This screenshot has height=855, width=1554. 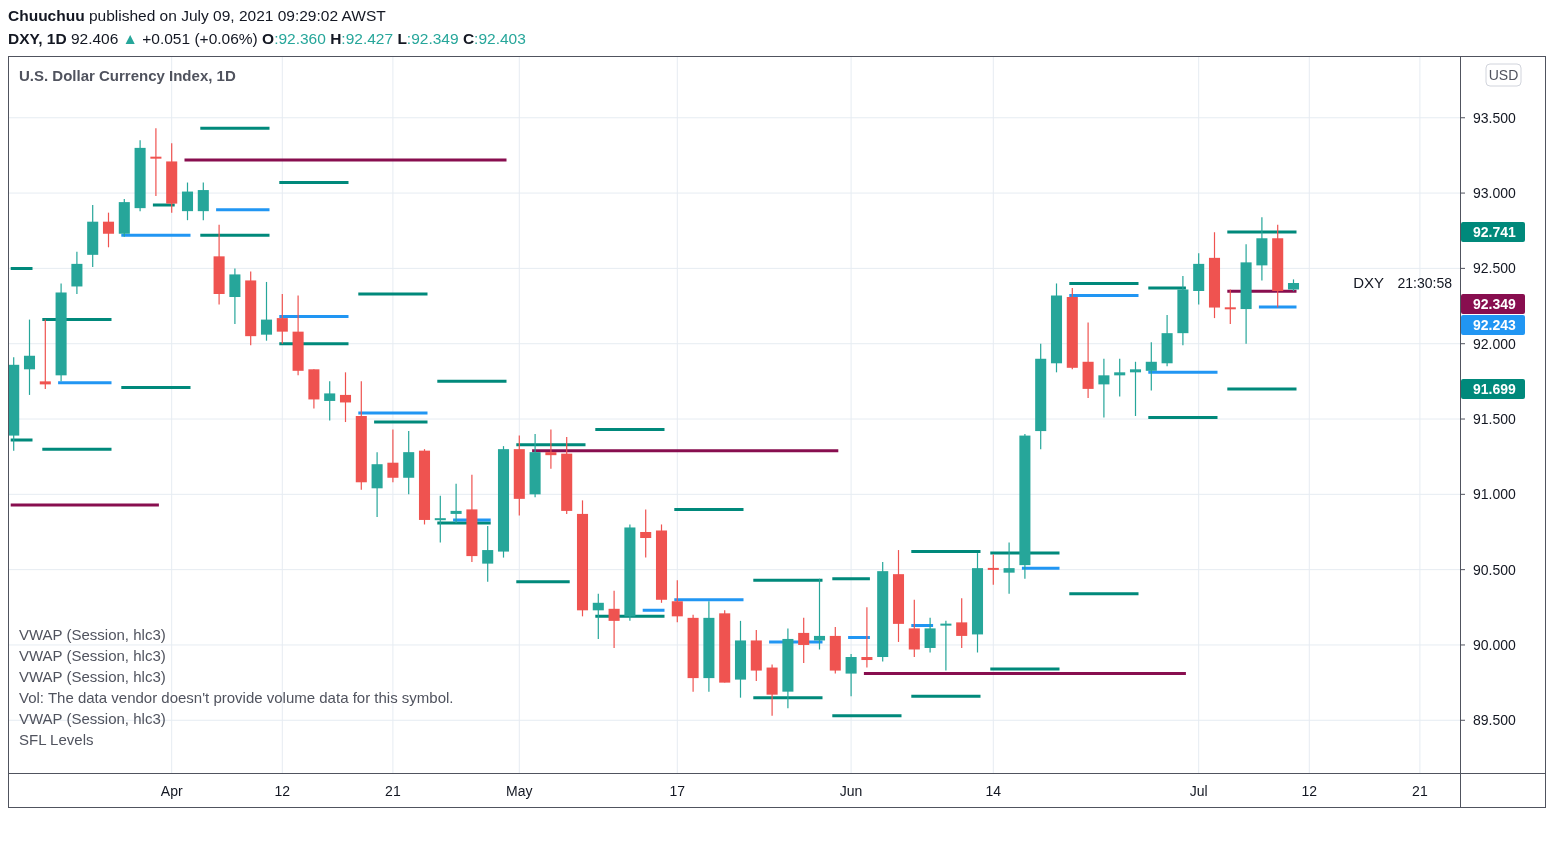 I want to click on annotation: 21:30:58, so click(x=1425, y=282).